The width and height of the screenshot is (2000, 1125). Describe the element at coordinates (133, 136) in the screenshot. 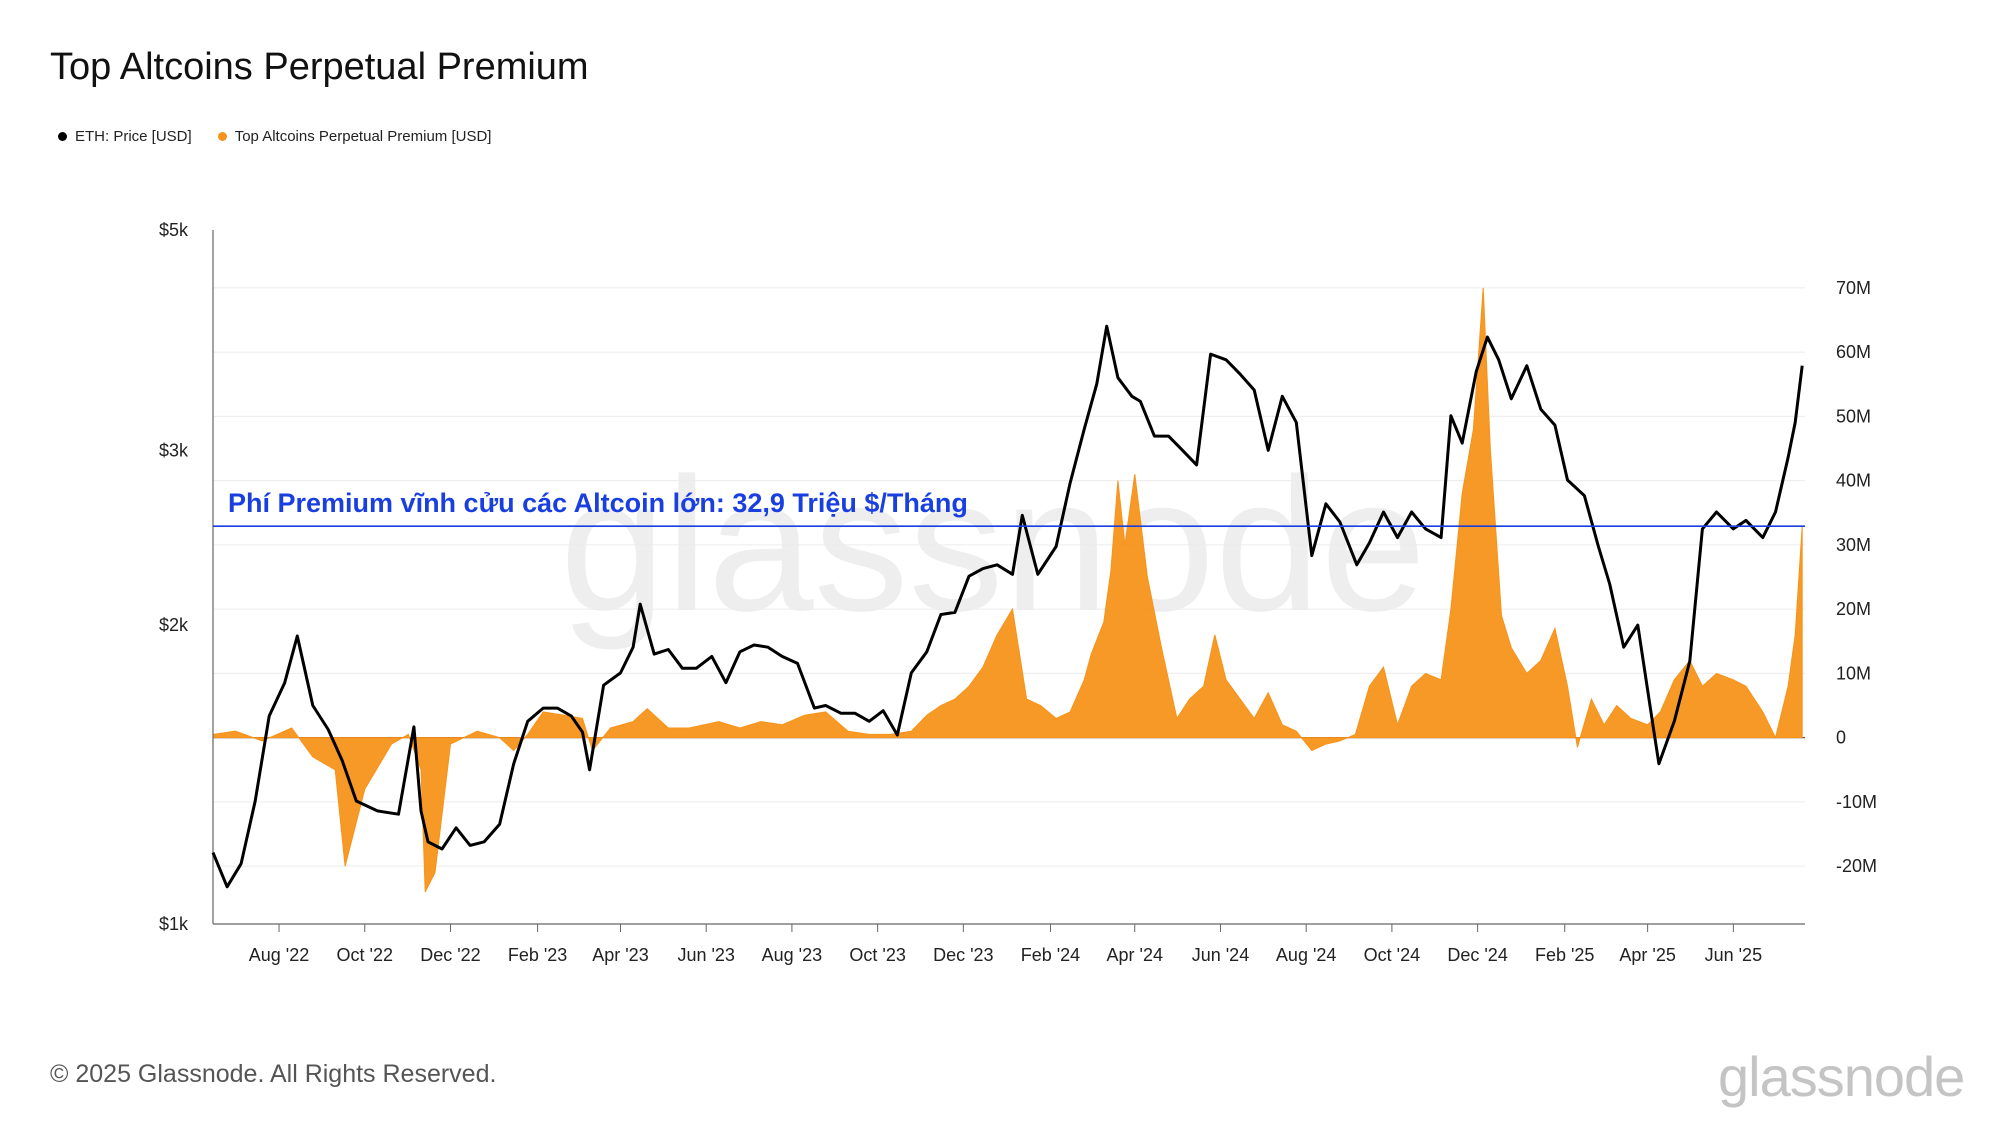

I see `legend-label-eth-price: ETH: Price [USD]` at that location.